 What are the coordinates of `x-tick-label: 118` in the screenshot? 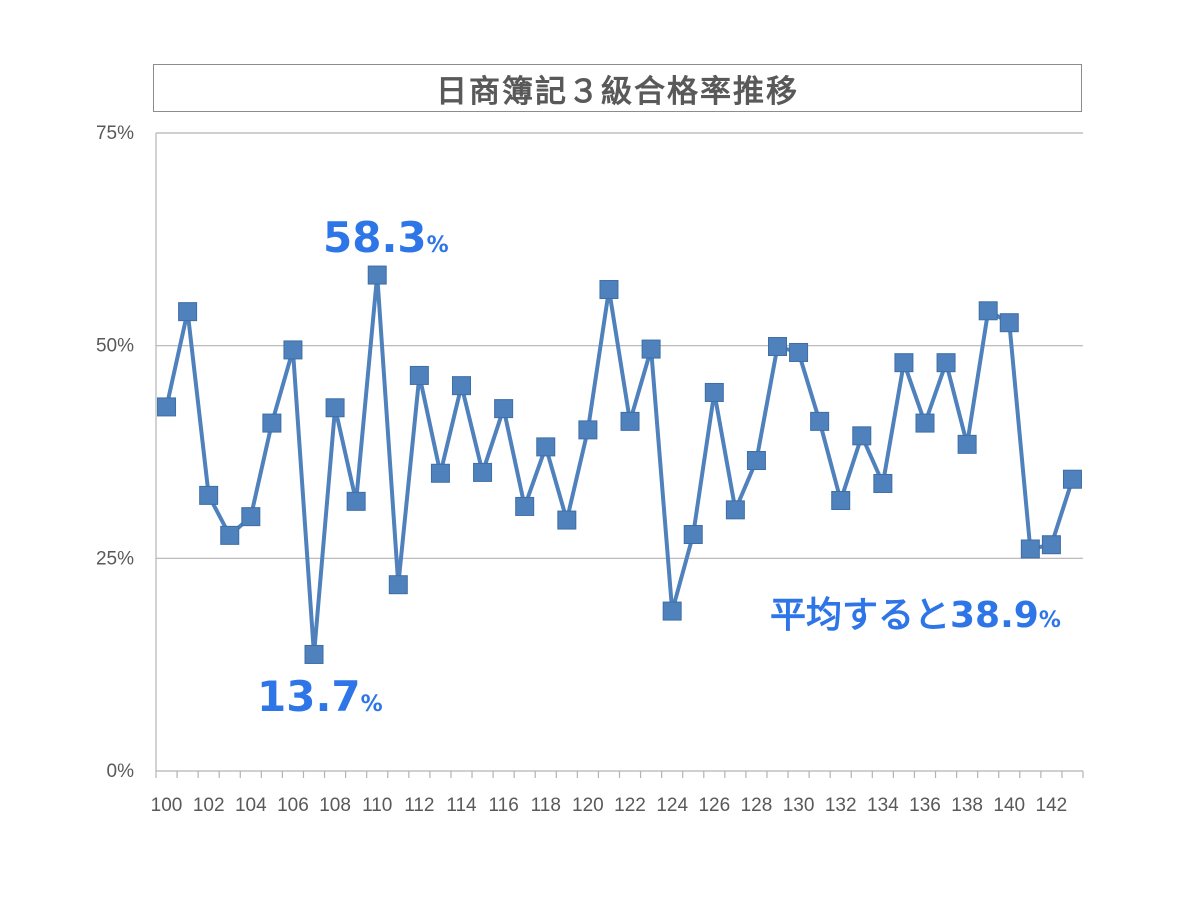 It's located at (546, 805).